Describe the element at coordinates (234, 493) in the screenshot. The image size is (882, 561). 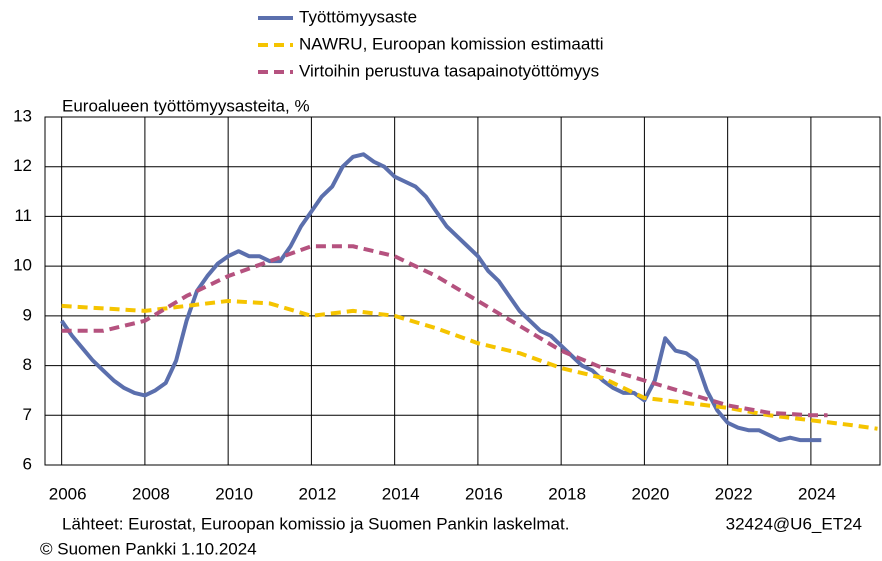
I see `x-tick-label: 2010` at that location.